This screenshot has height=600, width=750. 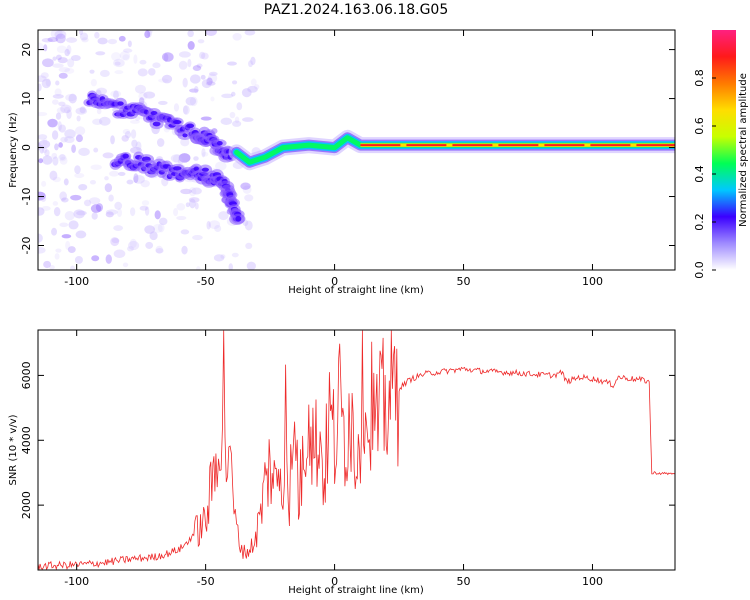 What do you see at coordinates (464, 581) in the screenshot?
I see `snr-x-tick-label: 50` at bounding box center [464, 581].